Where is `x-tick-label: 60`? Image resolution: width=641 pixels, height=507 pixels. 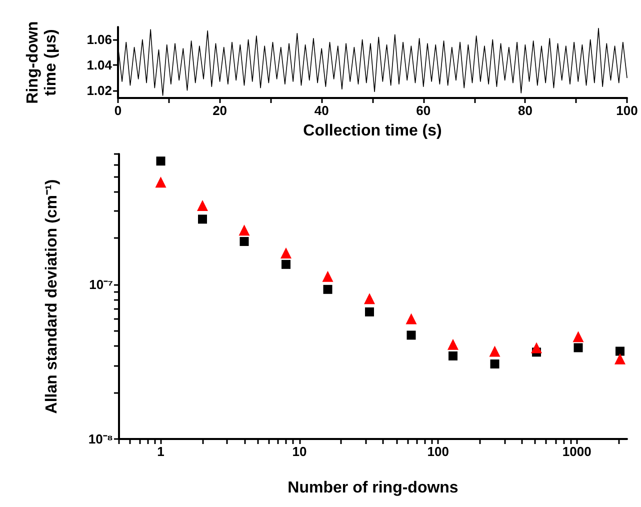 x-tick-label: 60 is located at coordinates (423, 110).